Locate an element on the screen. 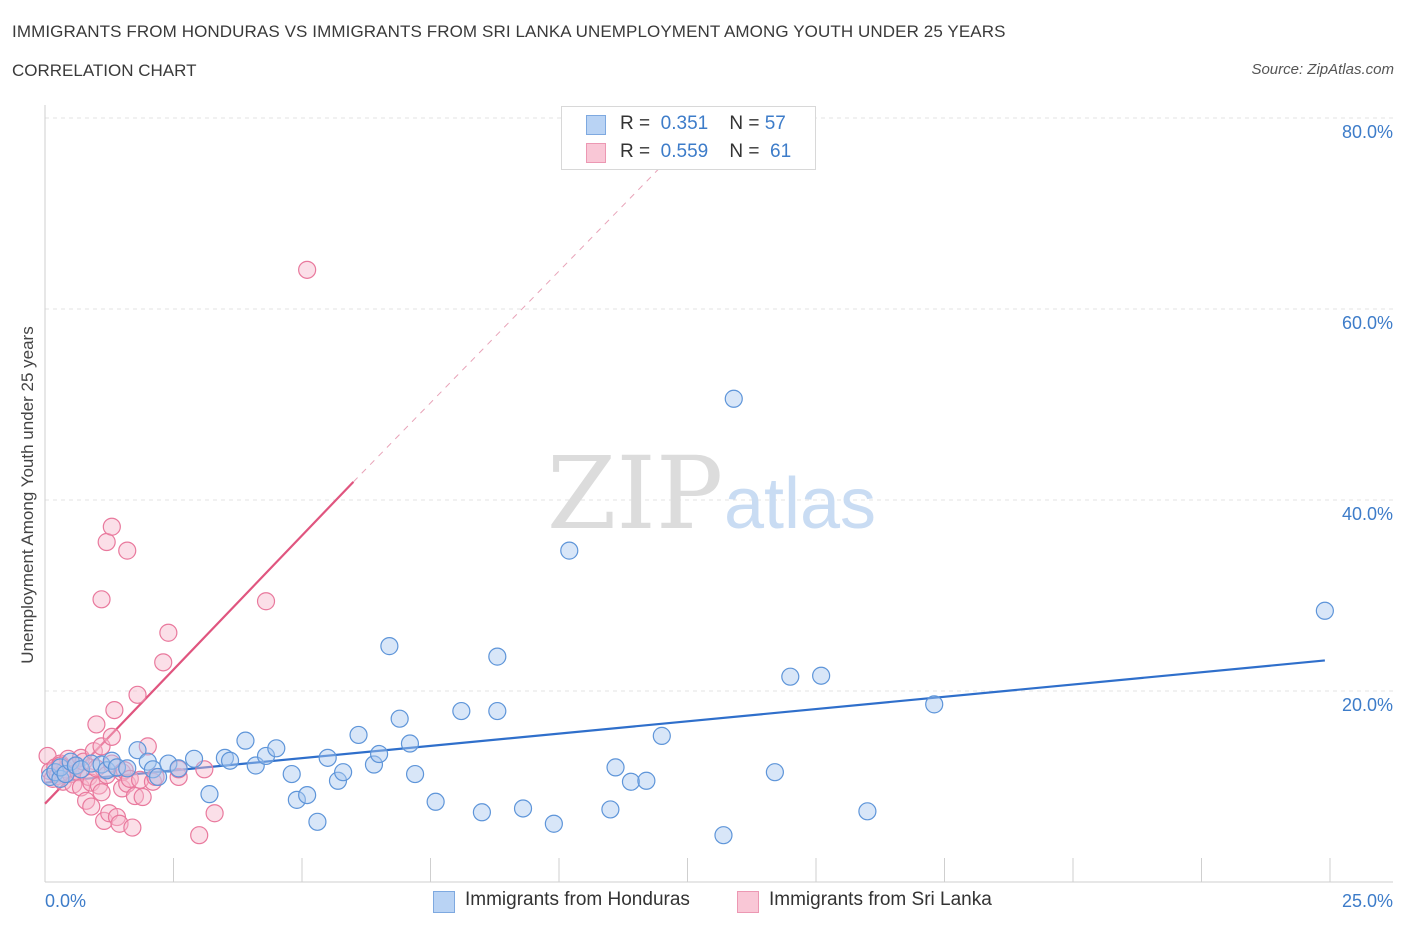 This screenshot has height=930, width=1406. watermark-atlas: atlas is located at coordinates (800, 504).